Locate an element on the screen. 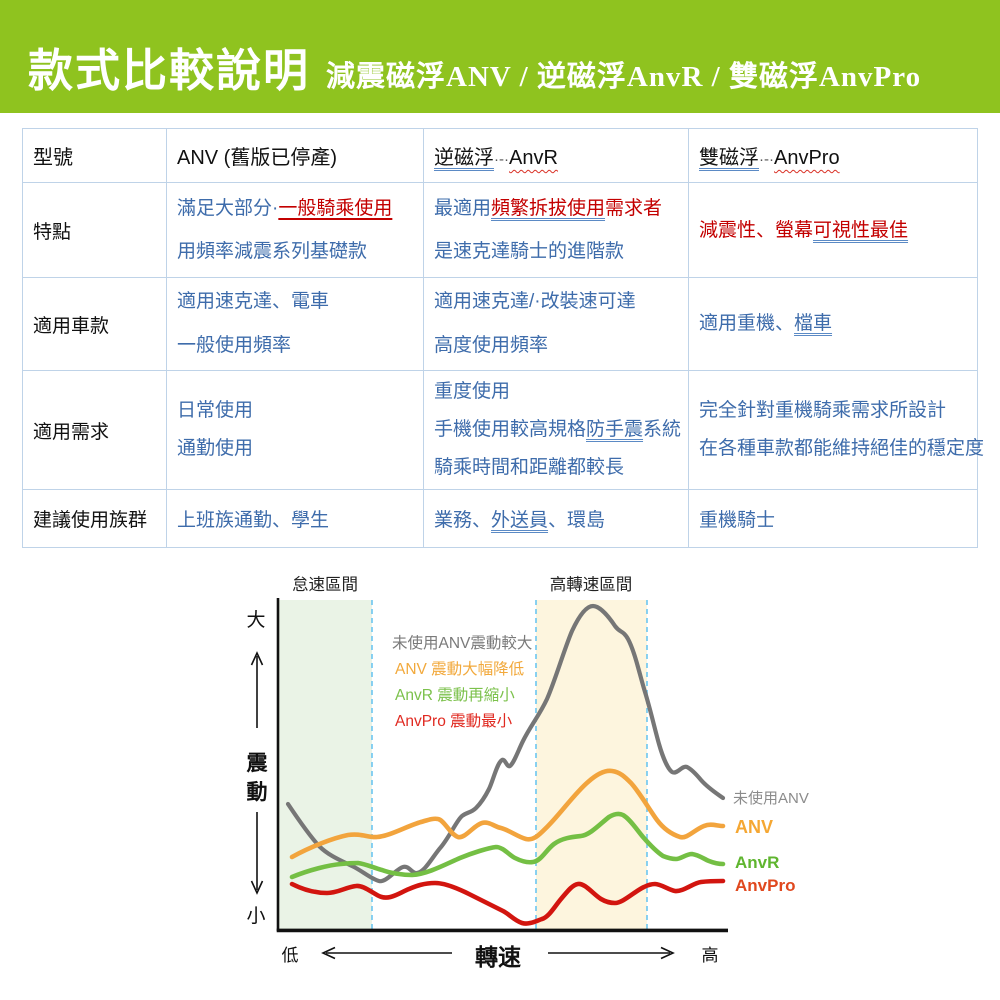 The image size is (1000, 1000). needs-anvr-l2c: 系統 is located at coordinates (662, 429).